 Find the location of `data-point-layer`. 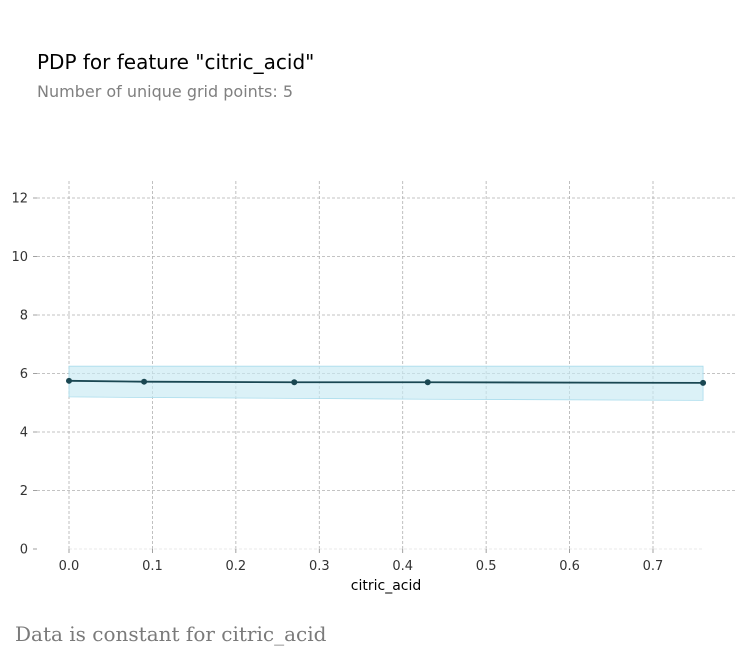

data-point-layer is located at coordinates (386, 381).